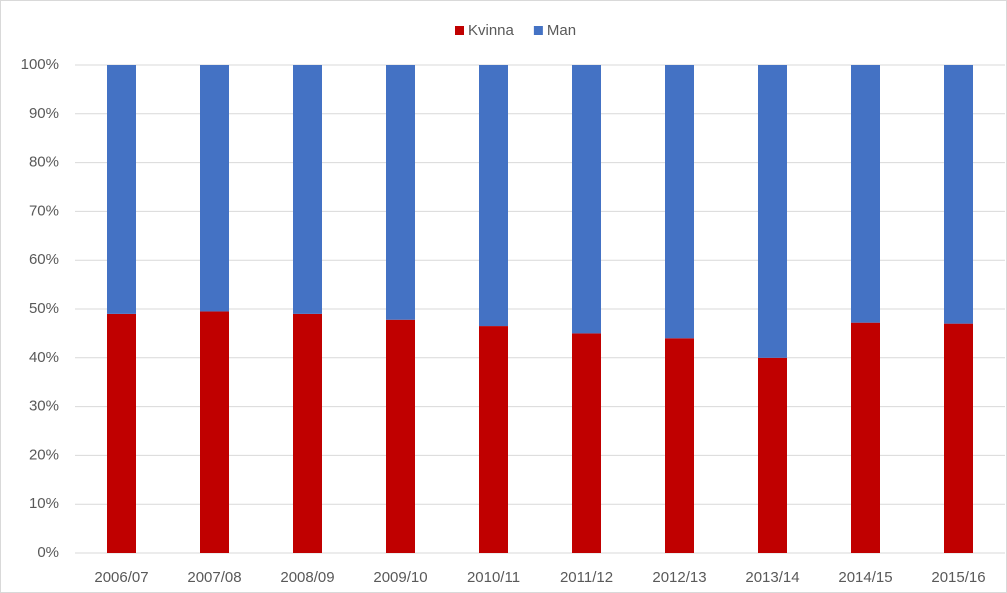  Describe the element at coordinates (44, 406) in the screenshot. I see `y-tick-label: 30%` at that location.